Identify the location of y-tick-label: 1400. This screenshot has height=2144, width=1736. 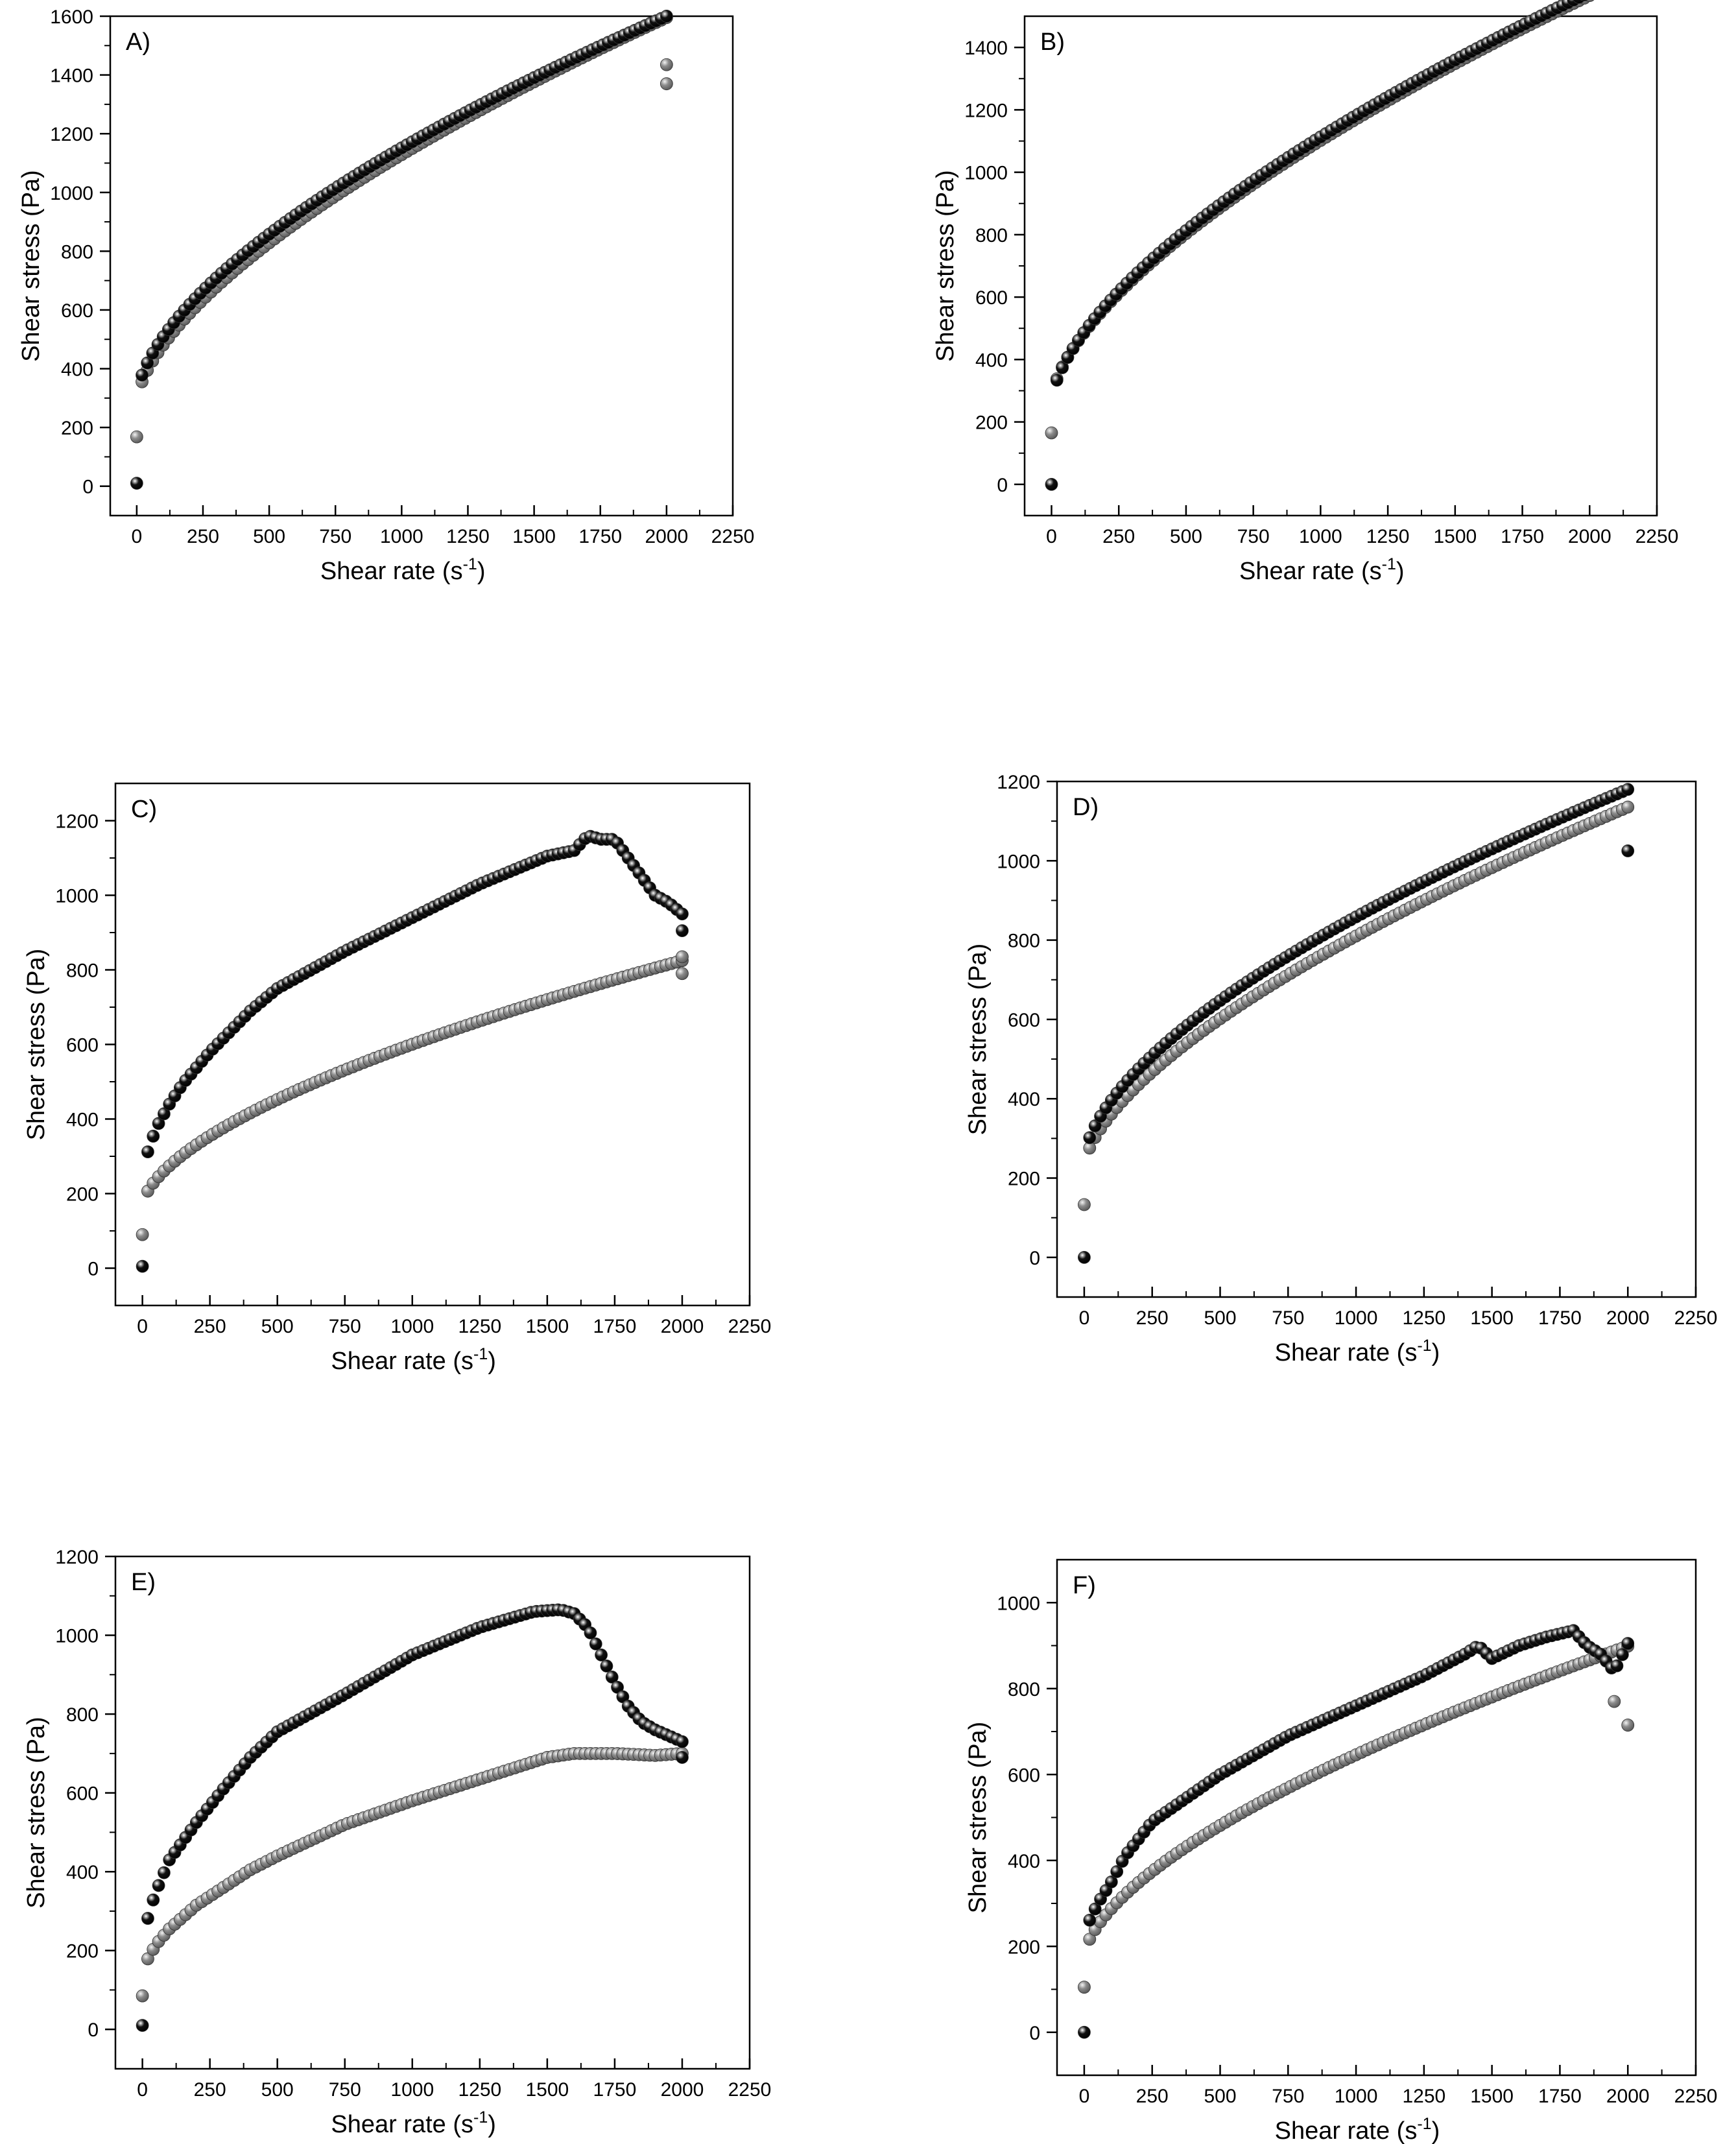
(71, 76).